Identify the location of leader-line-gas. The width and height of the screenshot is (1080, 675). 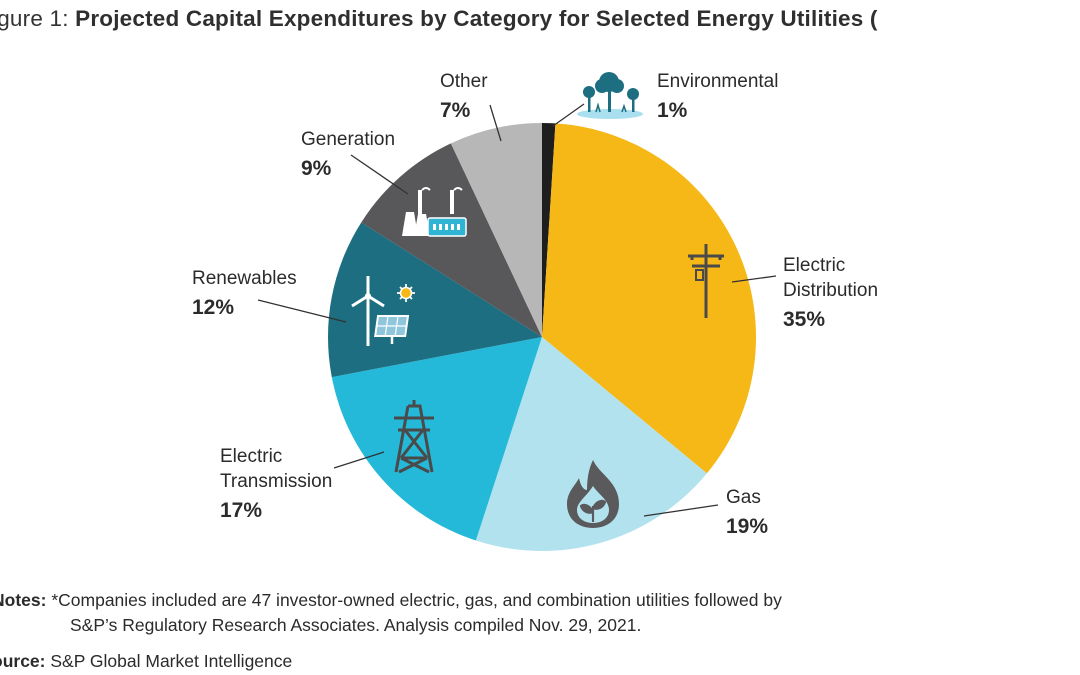
(681, 510).